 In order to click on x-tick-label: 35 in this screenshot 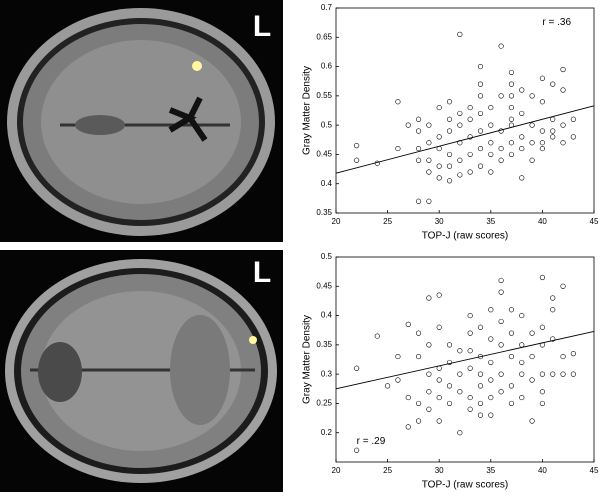, I will do `click(490, 470)`.